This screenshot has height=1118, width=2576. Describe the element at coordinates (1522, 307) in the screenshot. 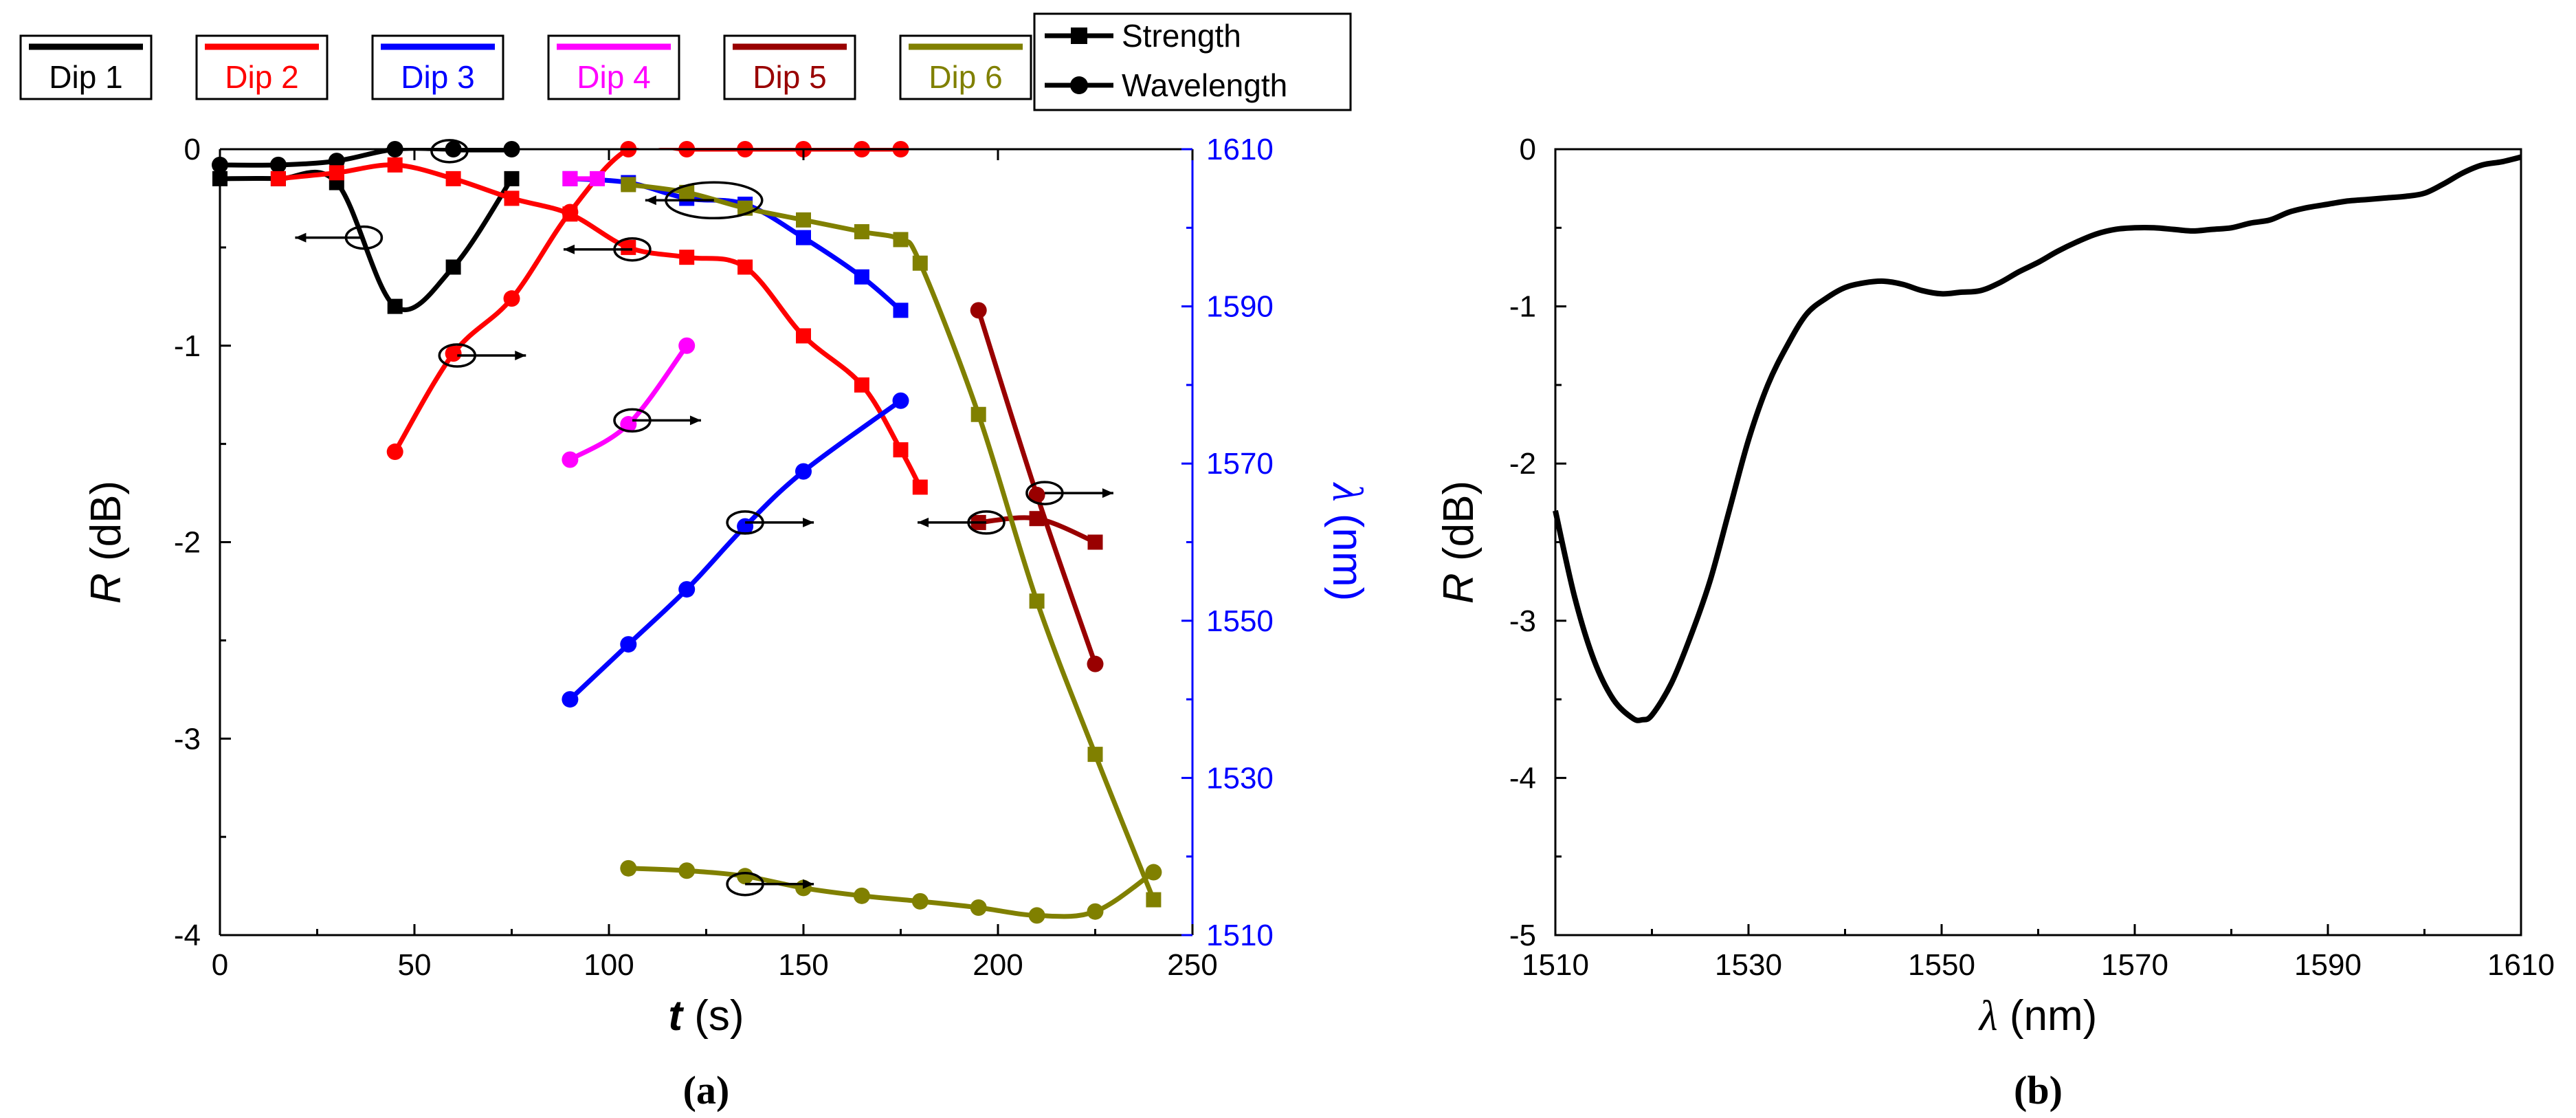

I see `panel-b-y-tick-label-1: -1` at that location.